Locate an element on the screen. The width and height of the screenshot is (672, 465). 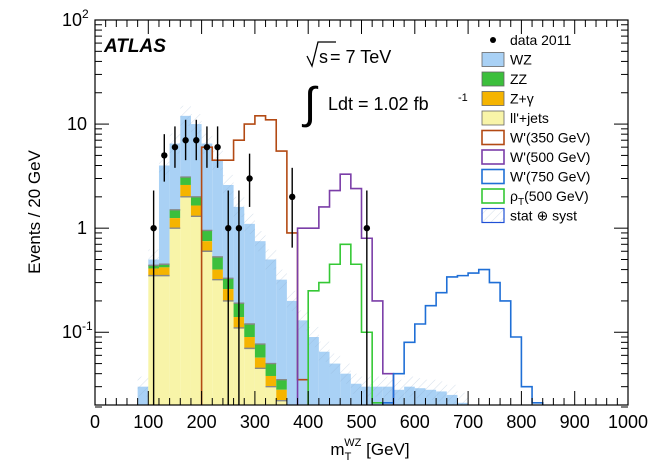
x-tick-label: 500 is located at coordinates (361, 422).